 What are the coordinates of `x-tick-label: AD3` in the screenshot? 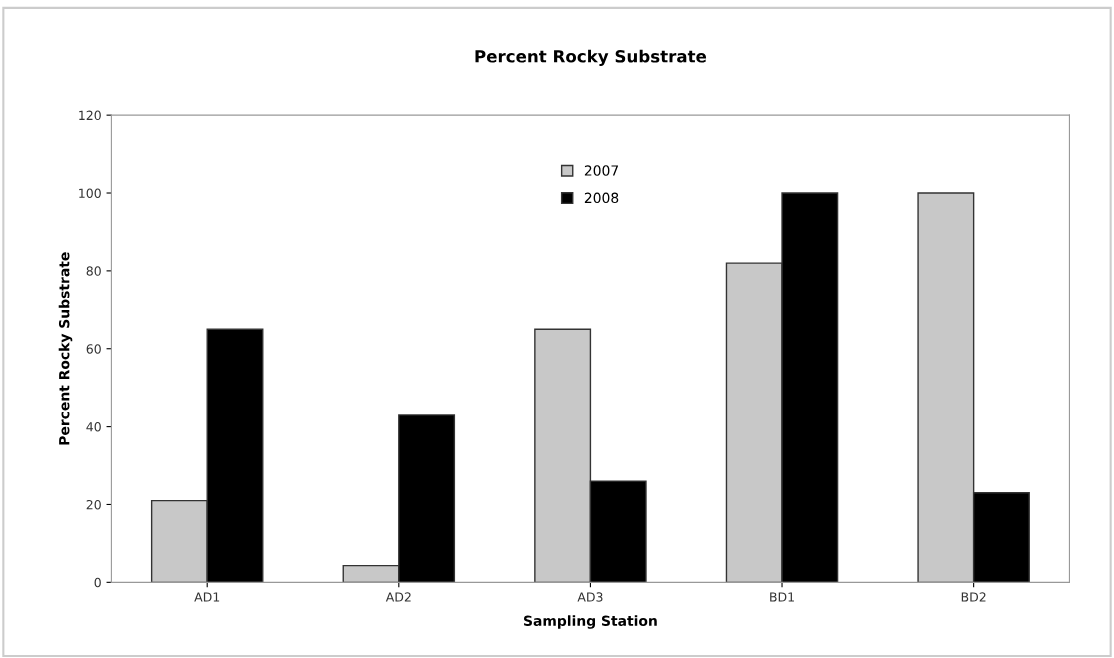 It's located at (590, 597).